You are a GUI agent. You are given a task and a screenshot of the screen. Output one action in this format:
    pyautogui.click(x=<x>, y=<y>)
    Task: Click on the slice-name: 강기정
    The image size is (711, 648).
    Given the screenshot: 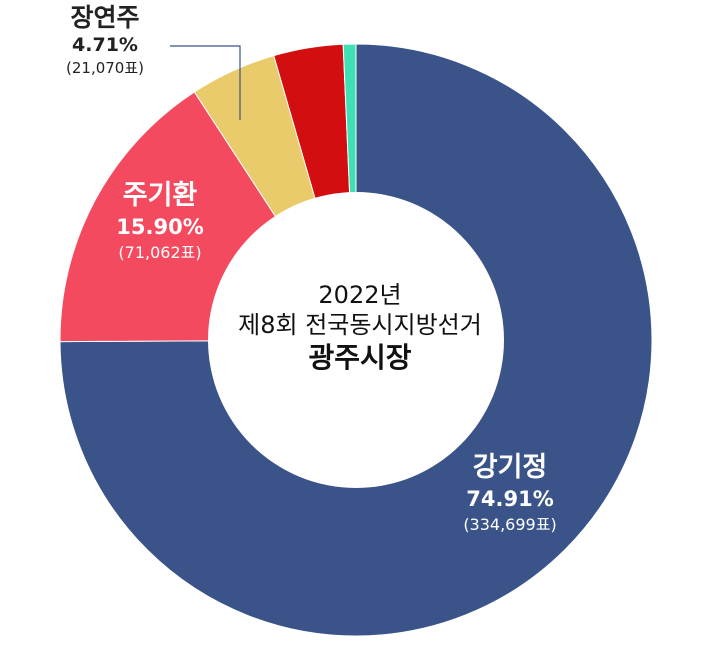 What is the action you would take?
    pyautogui.click(x=510, y=467)
    